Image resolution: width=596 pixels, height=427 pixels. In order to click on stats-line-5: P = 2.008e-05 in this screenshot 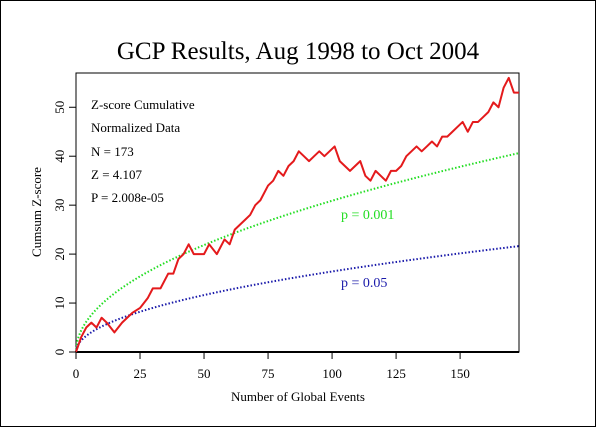, I will do `click(127, 197)`.